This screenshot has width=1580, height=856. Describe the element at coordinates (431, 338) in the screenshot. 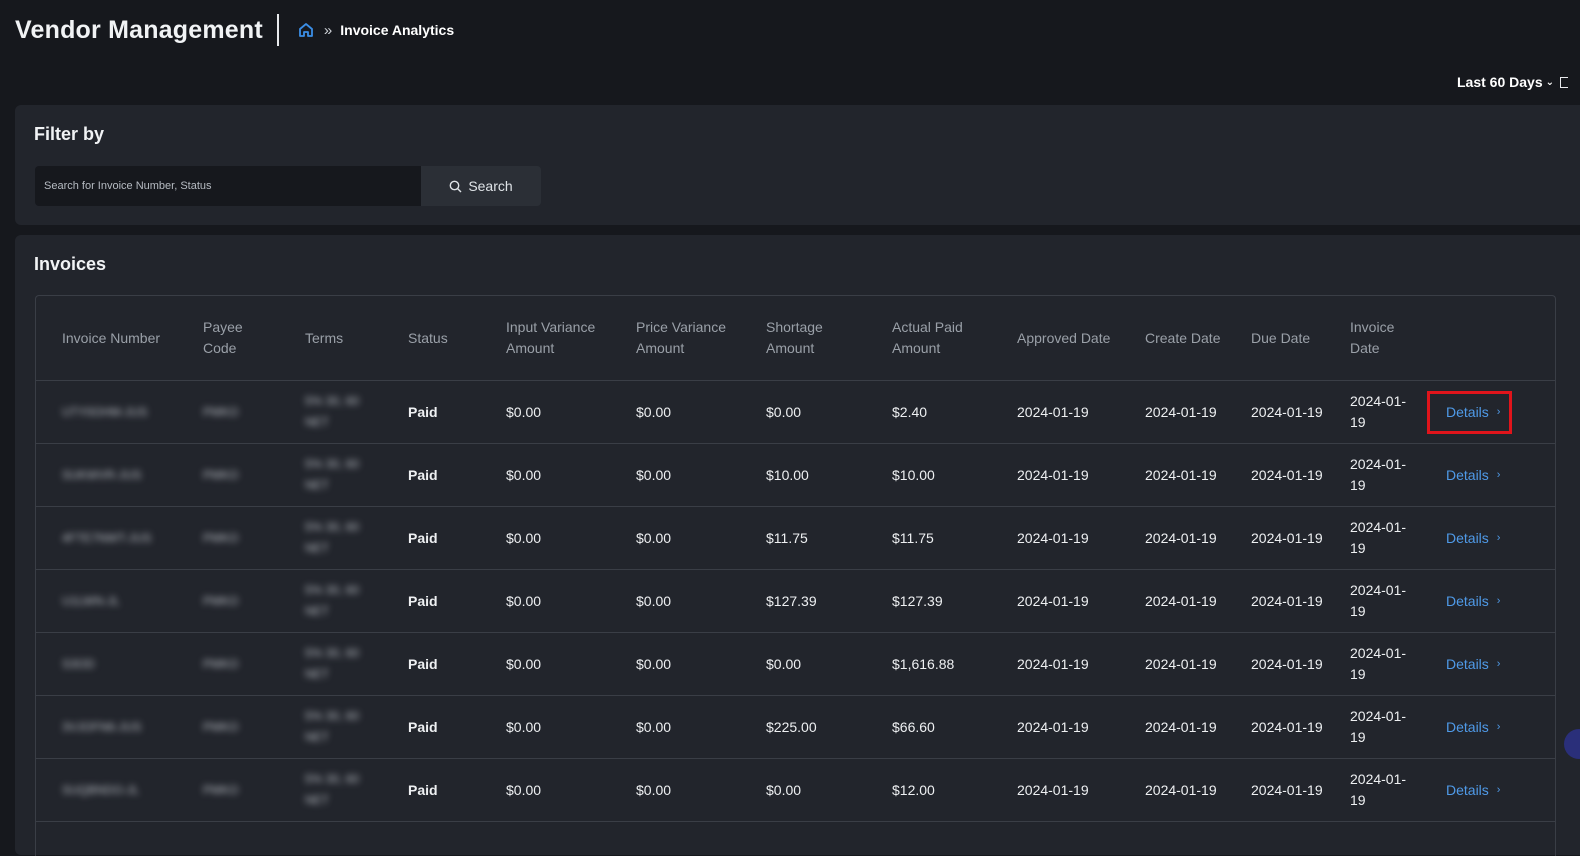

I see `column-header-status: Status` at that location.